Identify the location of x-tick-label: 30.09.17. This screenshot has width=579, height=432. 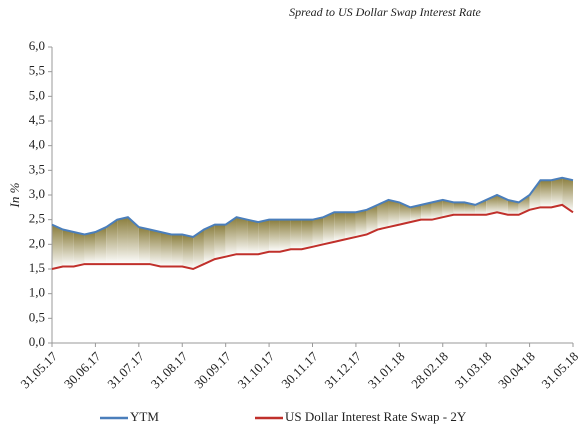
(212, 369).